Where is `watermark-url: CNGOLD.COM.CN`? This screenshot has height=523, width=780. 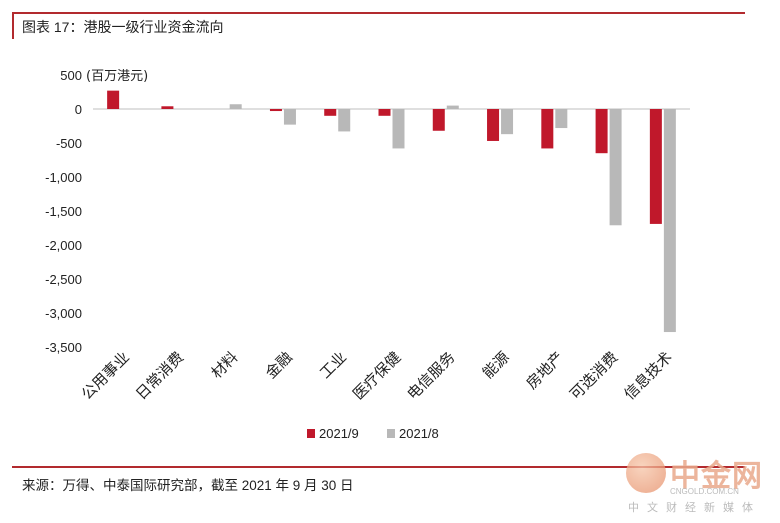 watermark-url: CNGOLD.COM.CN is located at coordinates (704, 491).